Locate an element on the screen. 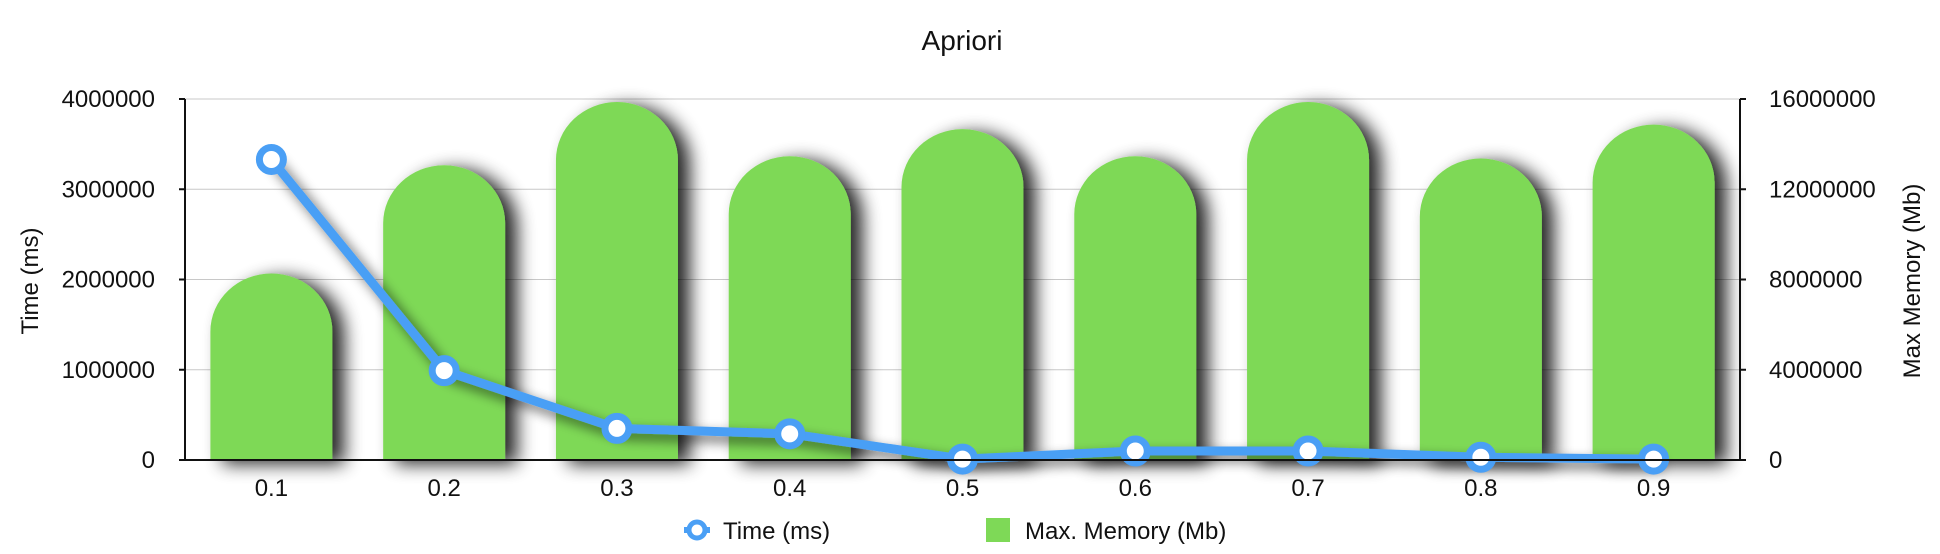 The image size is (1940, 554). x-axis-ticks: 0.1 0.2 0.3 0.4 0.5 0.6 0.7 0.8 0.9 is located at coordinates (963, 488).